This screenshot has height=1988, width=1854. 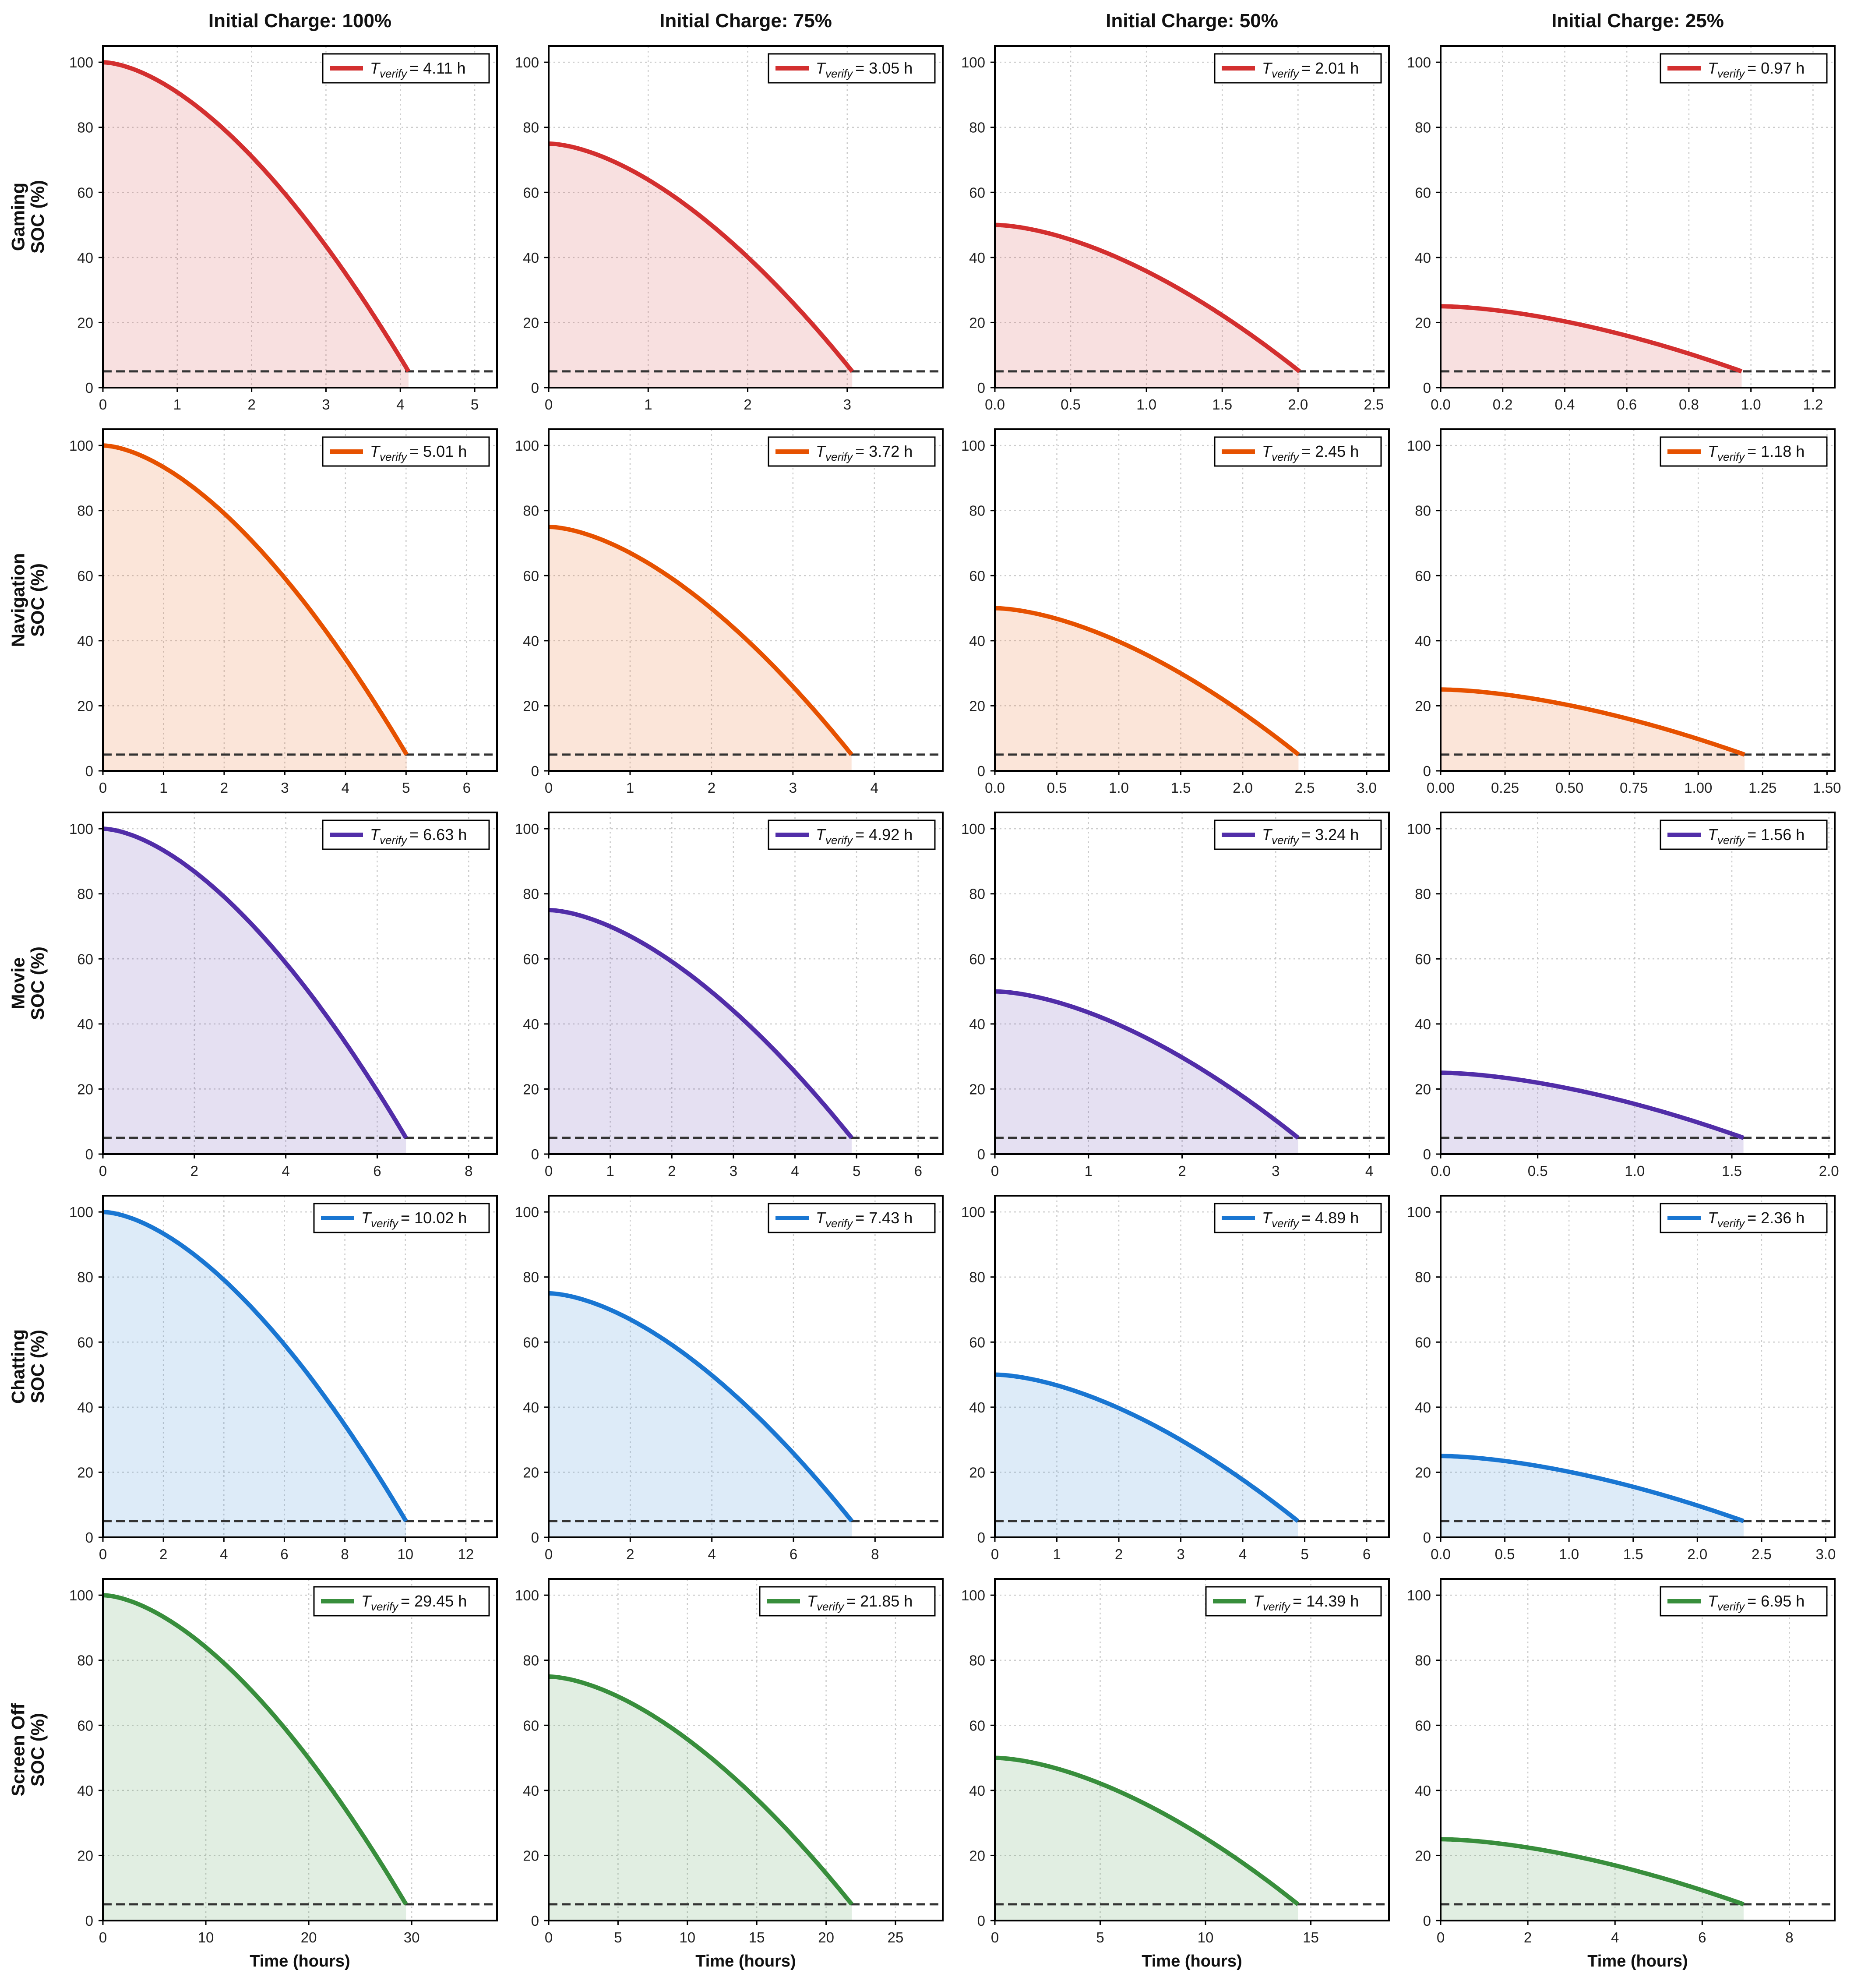 I want to click on legend-value: = 1.18 h, so click(x=1776, y=451).